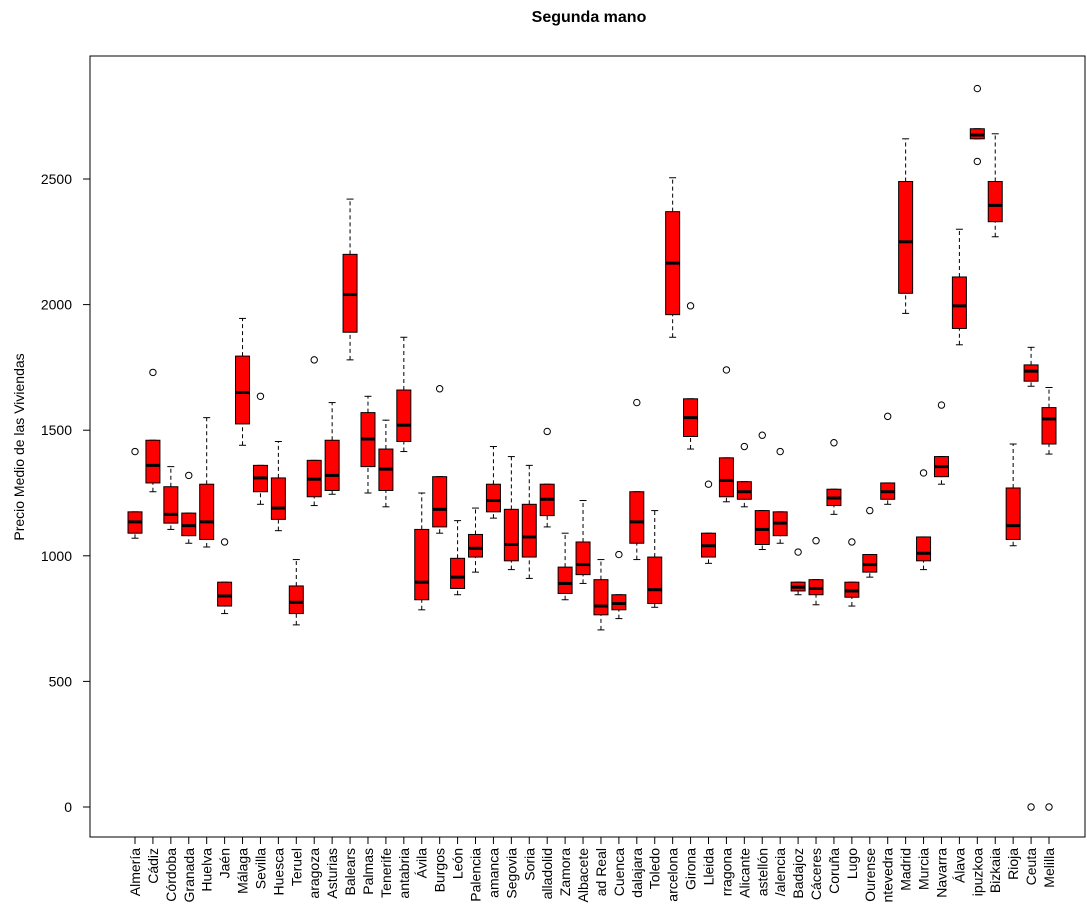  What do you see at coordinates (977, 872) in the screenshot?
I see `x-tick-label: ipuzkoa` at bounding box center [977, 872].